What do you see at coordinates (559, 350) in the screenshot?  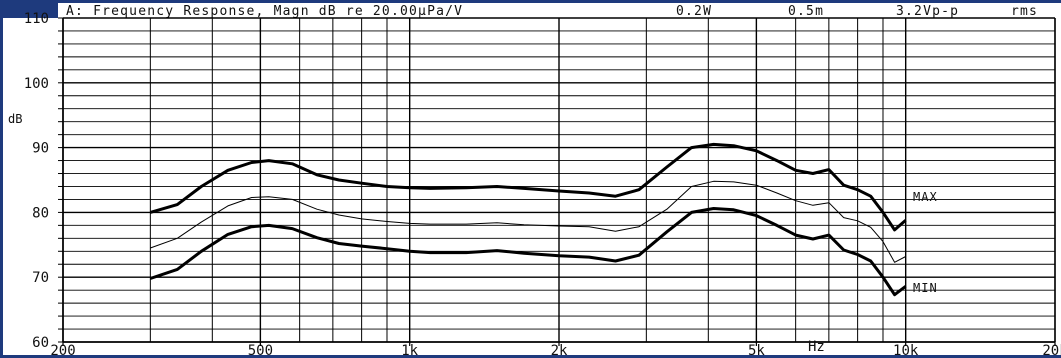 I see `x-tick-label: 2k` at bounding box center [559, 350].